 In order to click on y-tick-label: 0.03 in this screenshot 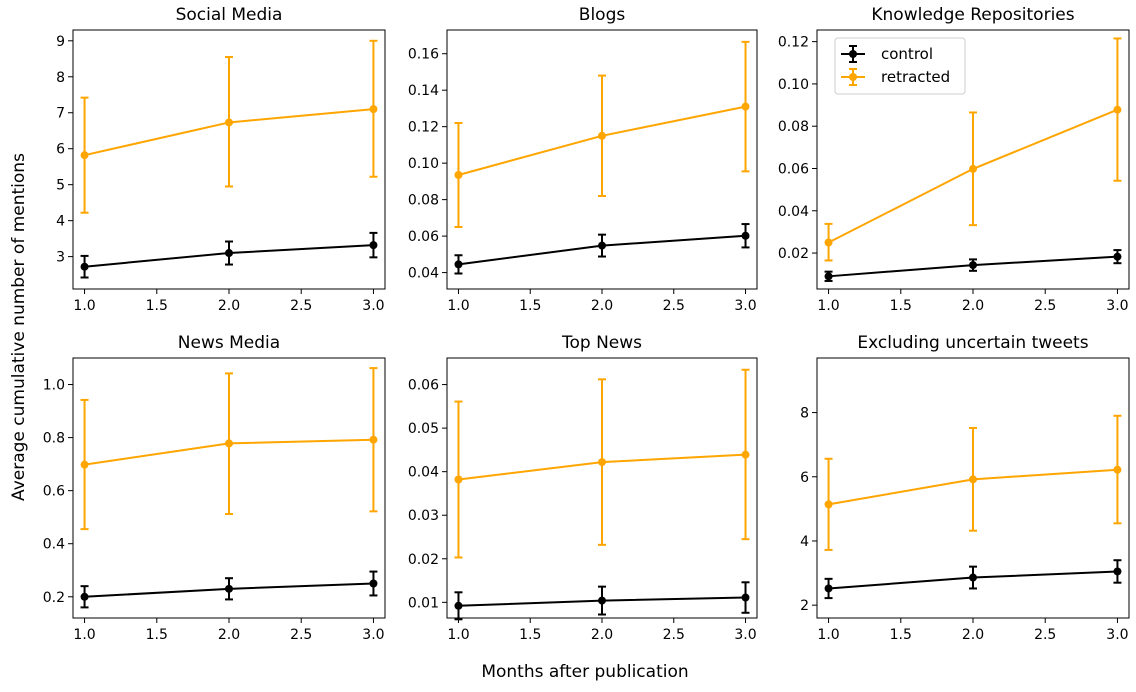, I will do `click(423, 516)`.